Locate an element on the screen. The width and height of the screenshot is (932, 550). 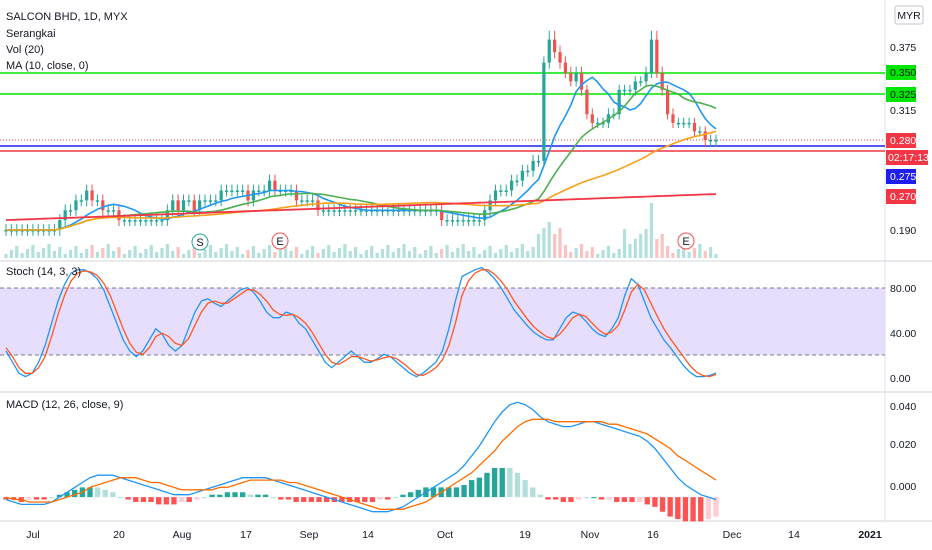
currency-button: MYR is located at coordinates (909, 15).